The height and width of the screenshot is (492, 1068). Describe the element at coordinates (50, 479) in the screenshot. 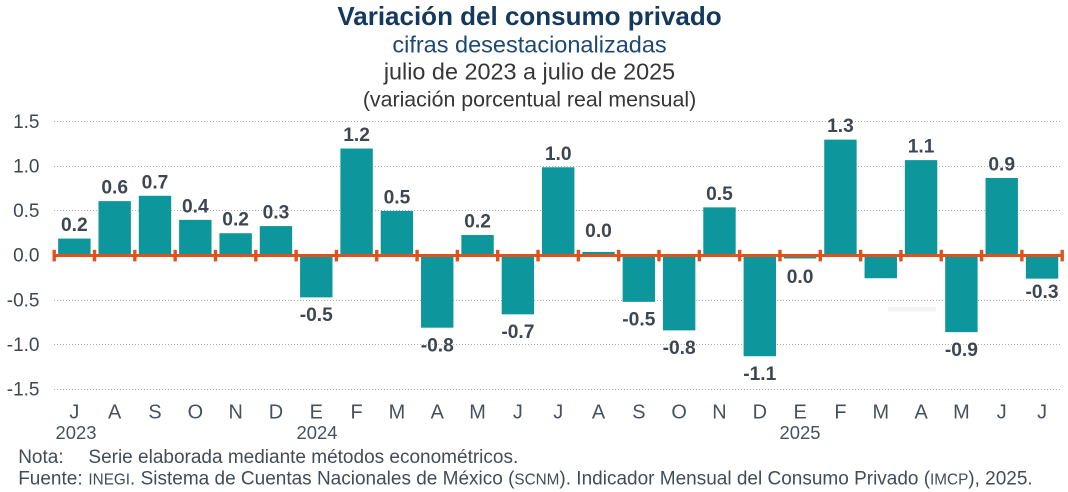

I see `svg-text: Fuente:` at that location.